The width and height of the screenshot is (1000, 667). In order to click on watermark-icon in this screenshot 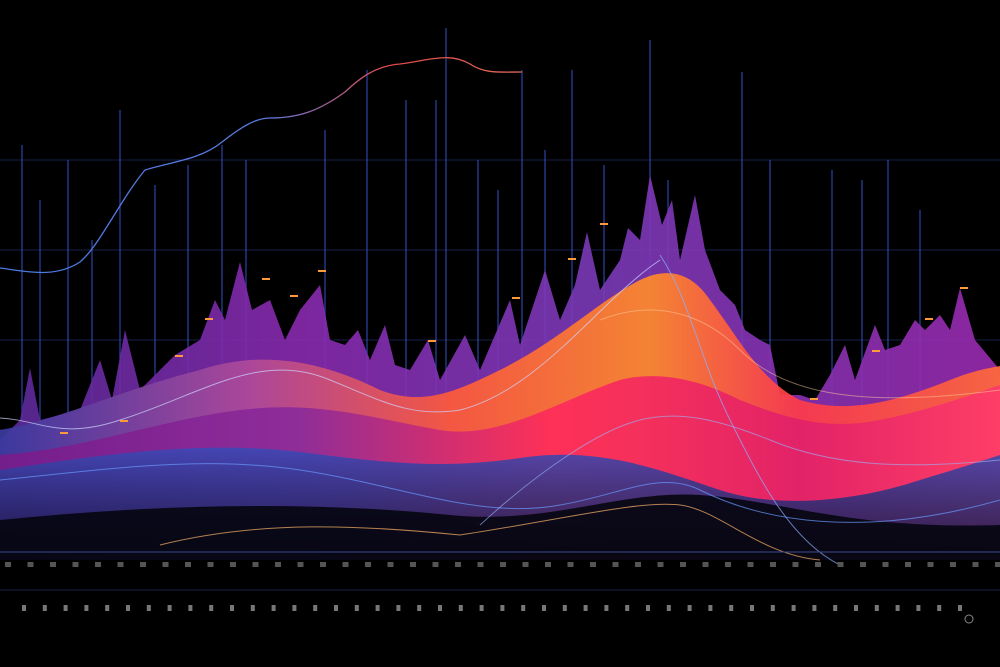, I will do `click(969, 619)`.